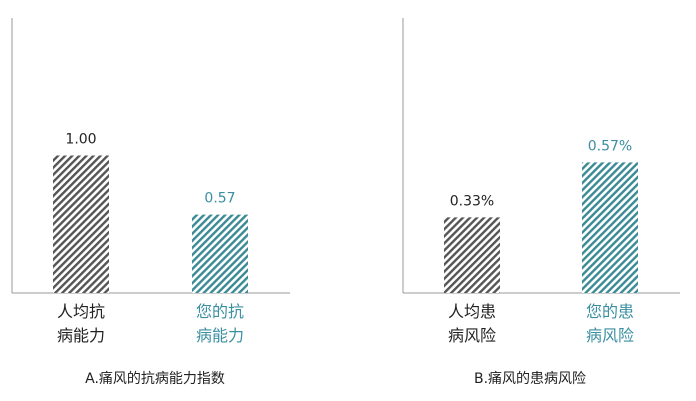 Image resolution: width=696 pixels, height=401 pixels. Describe the element at coordinates (80, 140) in the screenshot. I see `value-label: 1.00` at that location.